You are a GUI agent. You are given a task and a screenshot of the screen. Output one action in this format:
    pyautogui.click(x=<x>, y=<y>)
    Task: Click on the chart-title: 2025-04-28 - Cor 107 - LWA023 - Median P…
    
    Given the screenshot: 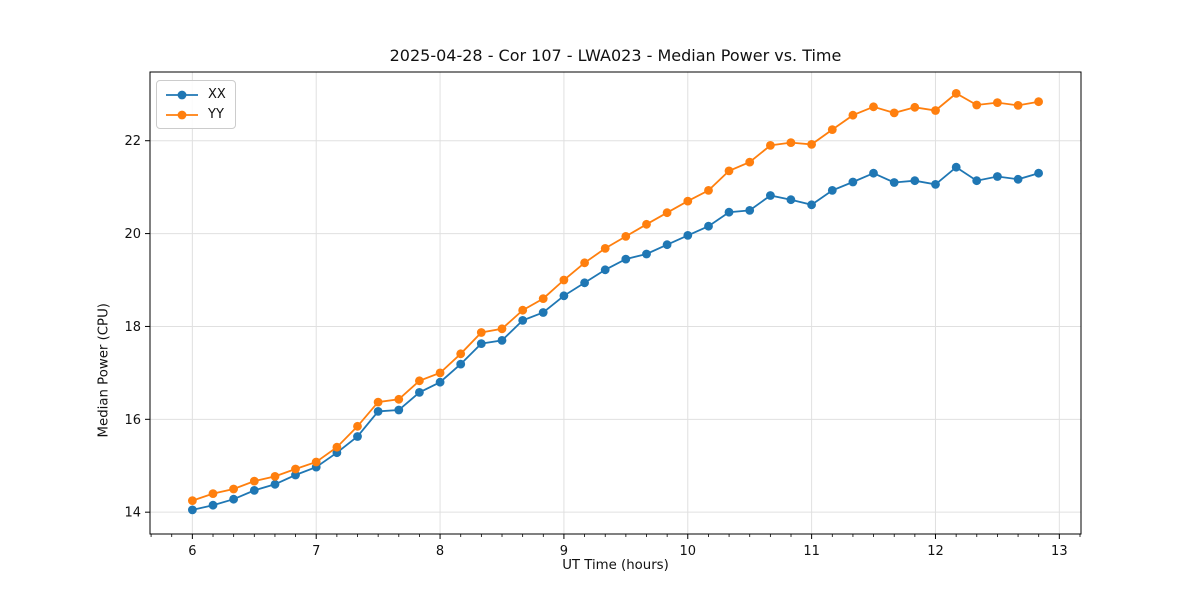 What is the action you would take?
    pyautogui.click(x=615, y=55)
    